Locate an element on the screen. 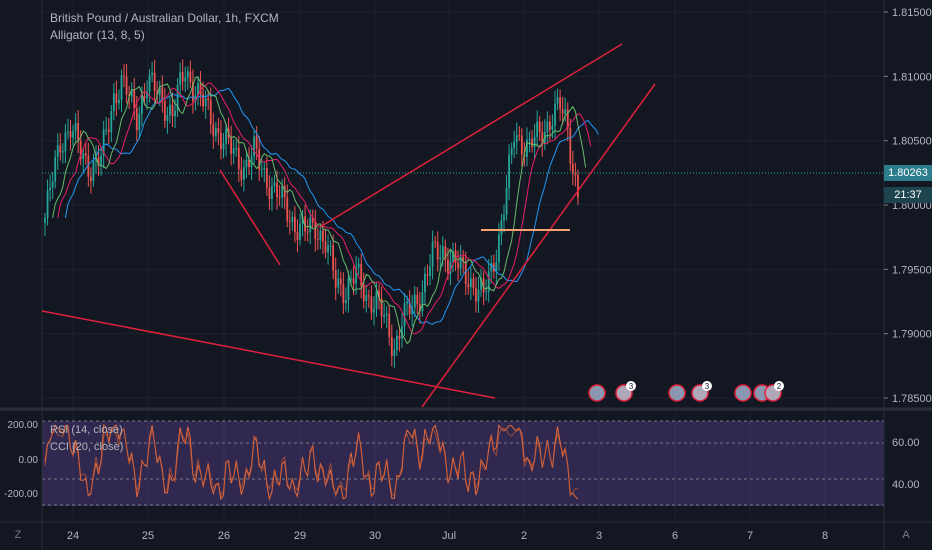 Image resolution: width=932 pixels, height=550 pixels. time-tick-label: 3 is located at coordinates (599, 536).